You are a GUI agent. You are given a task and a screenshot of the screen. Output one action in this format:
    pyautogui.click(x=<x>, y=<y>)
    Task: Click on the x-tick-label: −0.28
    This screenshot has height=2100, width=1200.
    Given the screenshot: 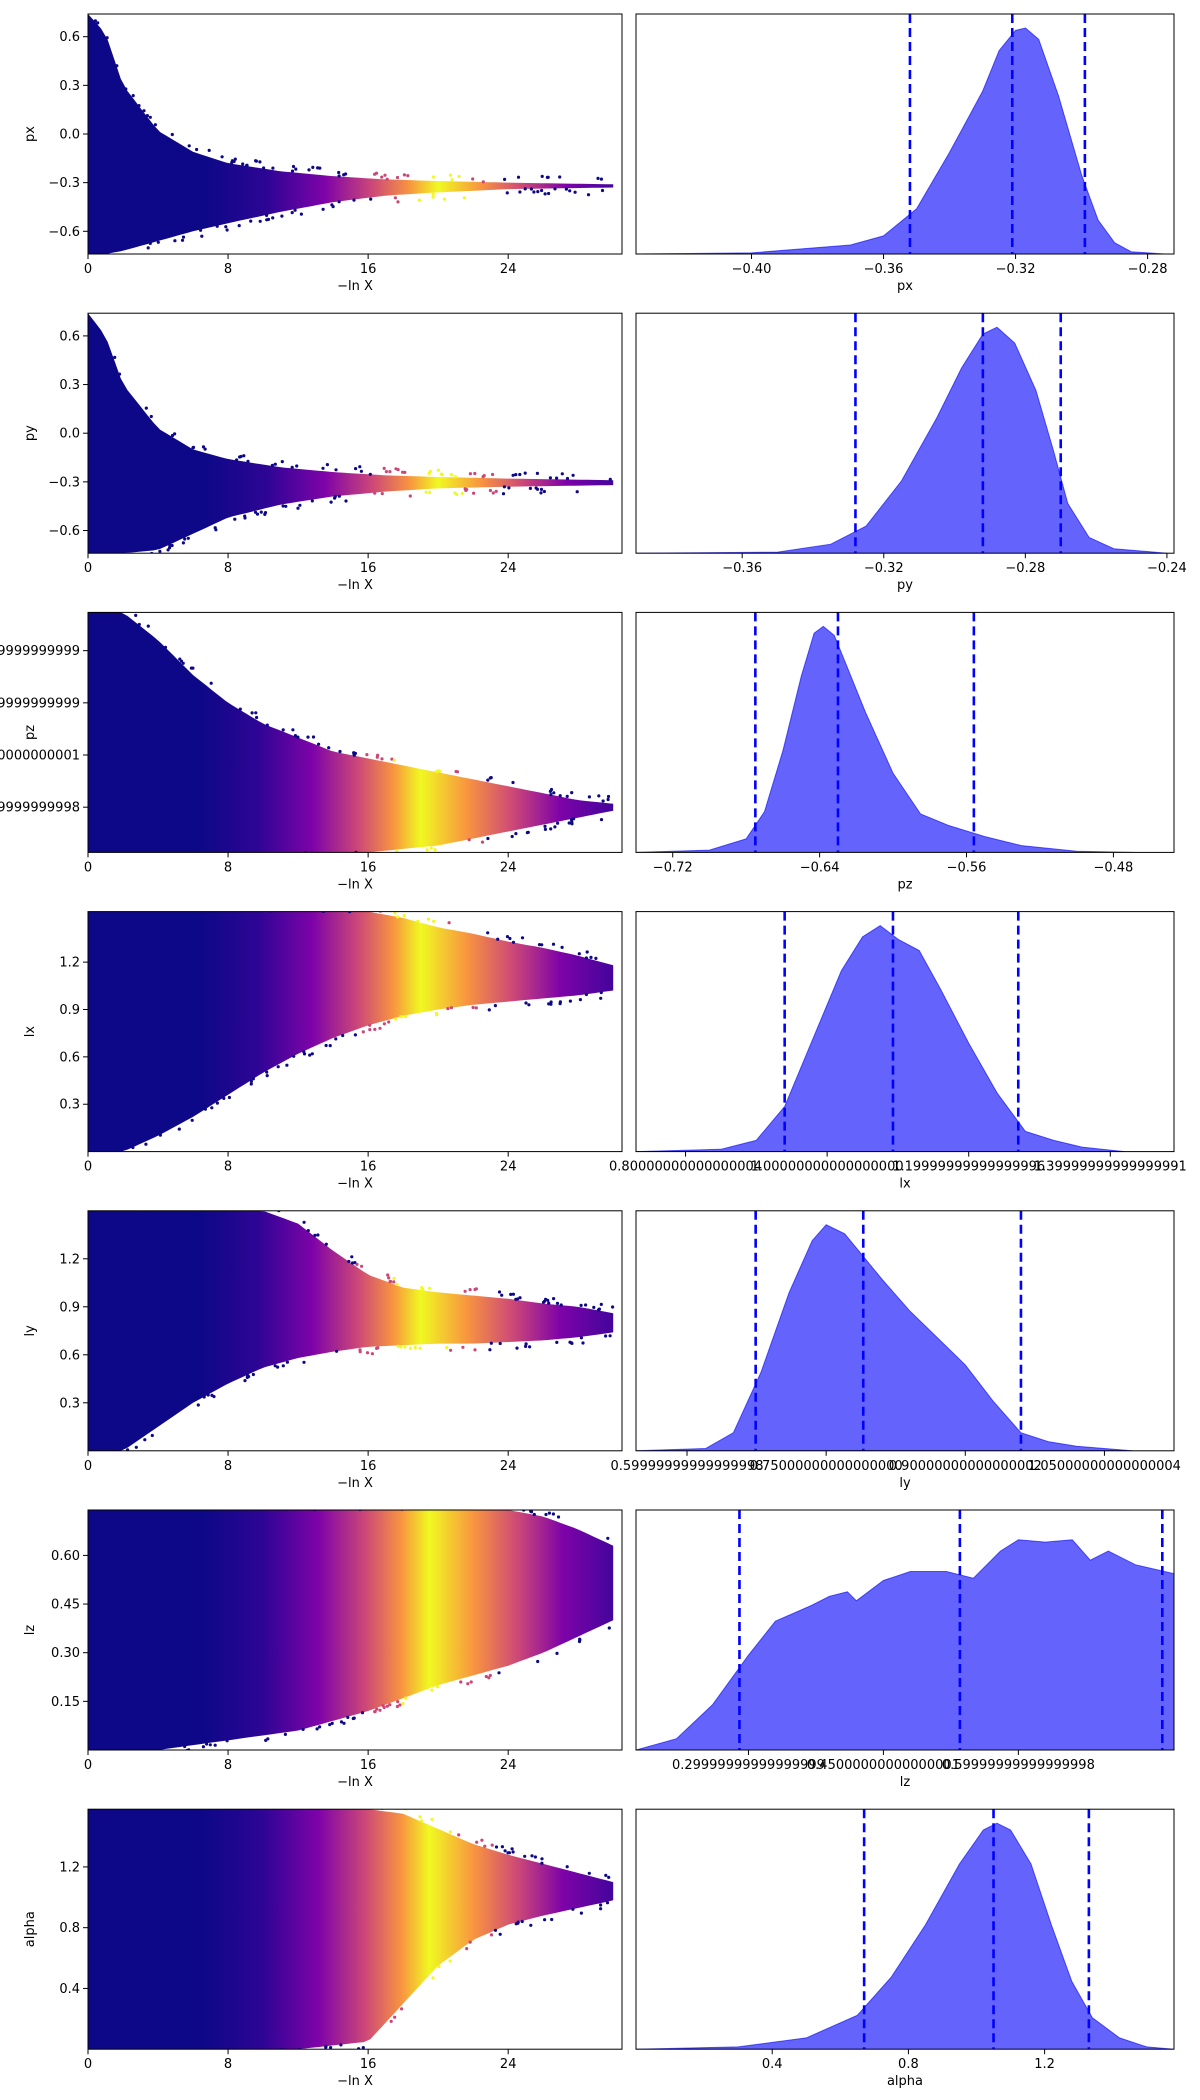 What is the action you would take?
    pyautogui.click(x=1025, y=568)
    